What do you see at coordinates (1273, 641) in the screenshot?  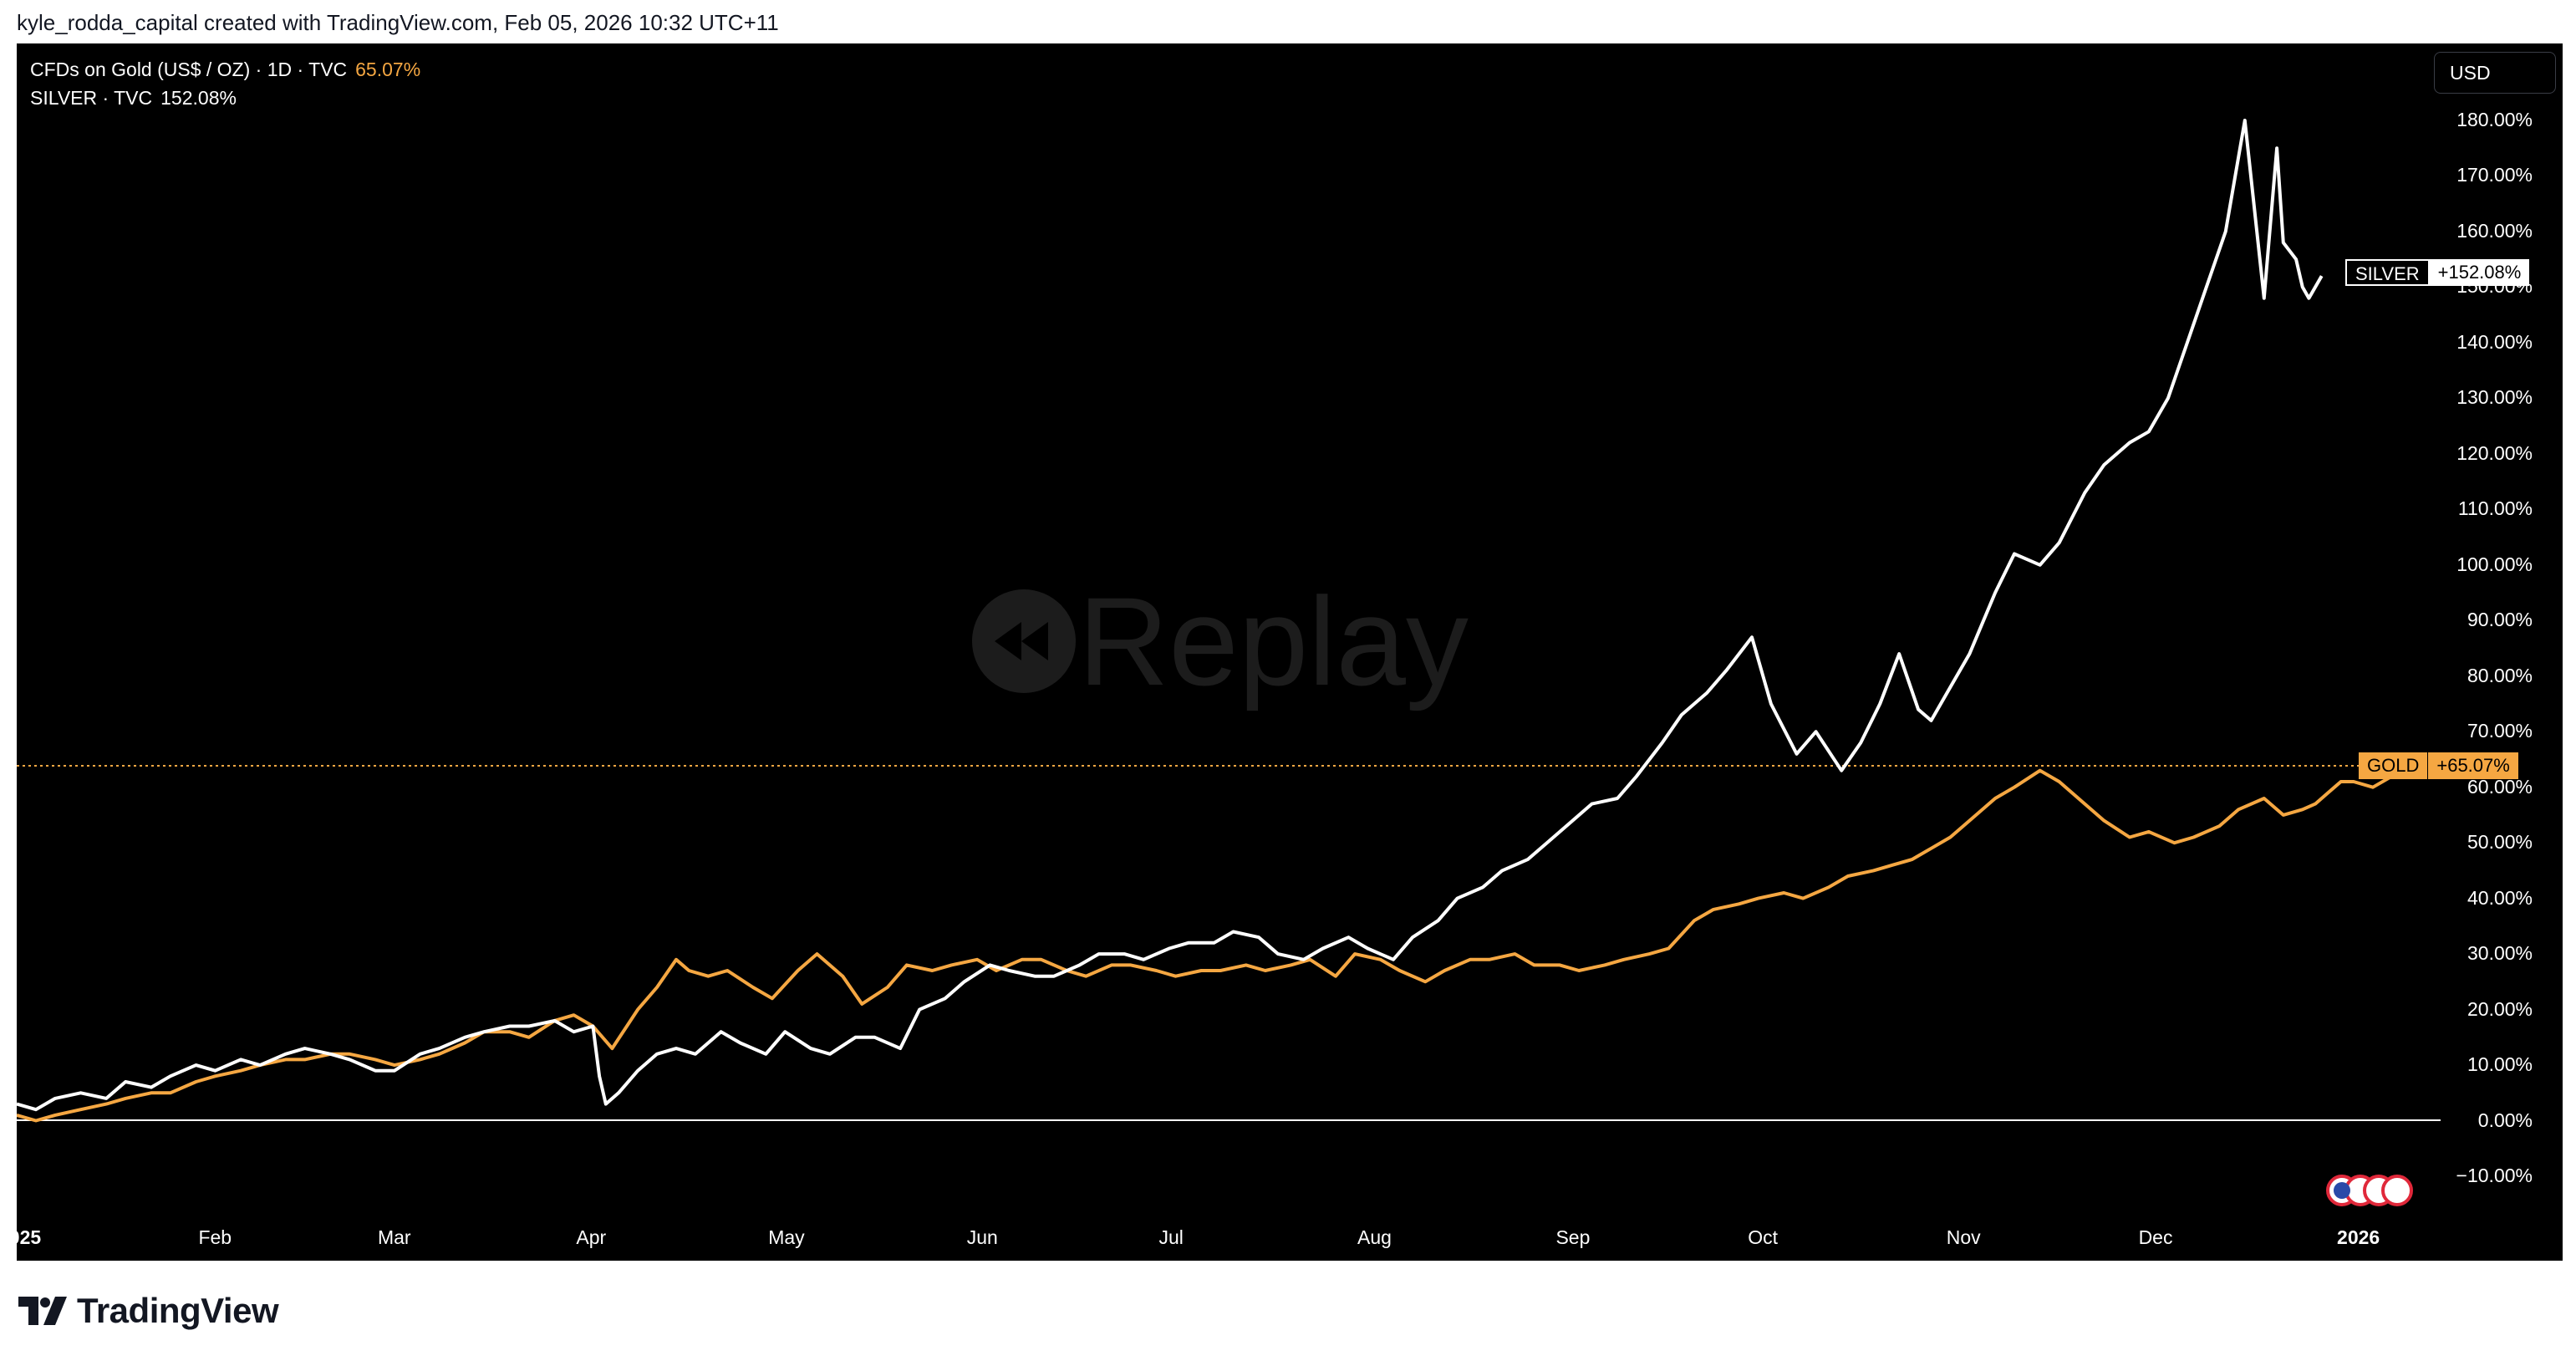 I see `replay-watermark: Replay` at bounding box center [1273, 641].